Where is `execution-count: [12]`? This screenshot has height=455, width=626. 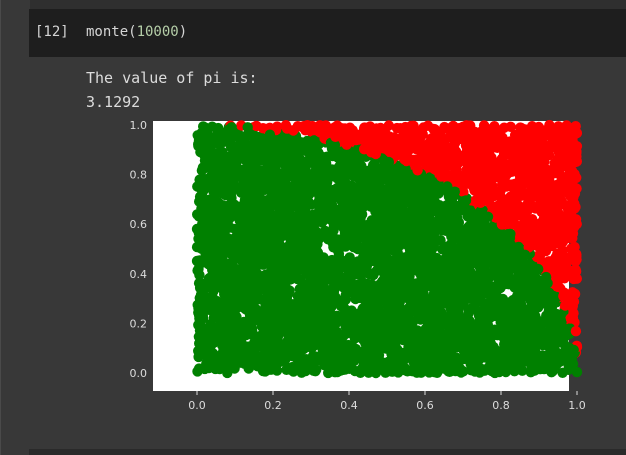
execution-count: [12] is located at coordinates (52, 32).